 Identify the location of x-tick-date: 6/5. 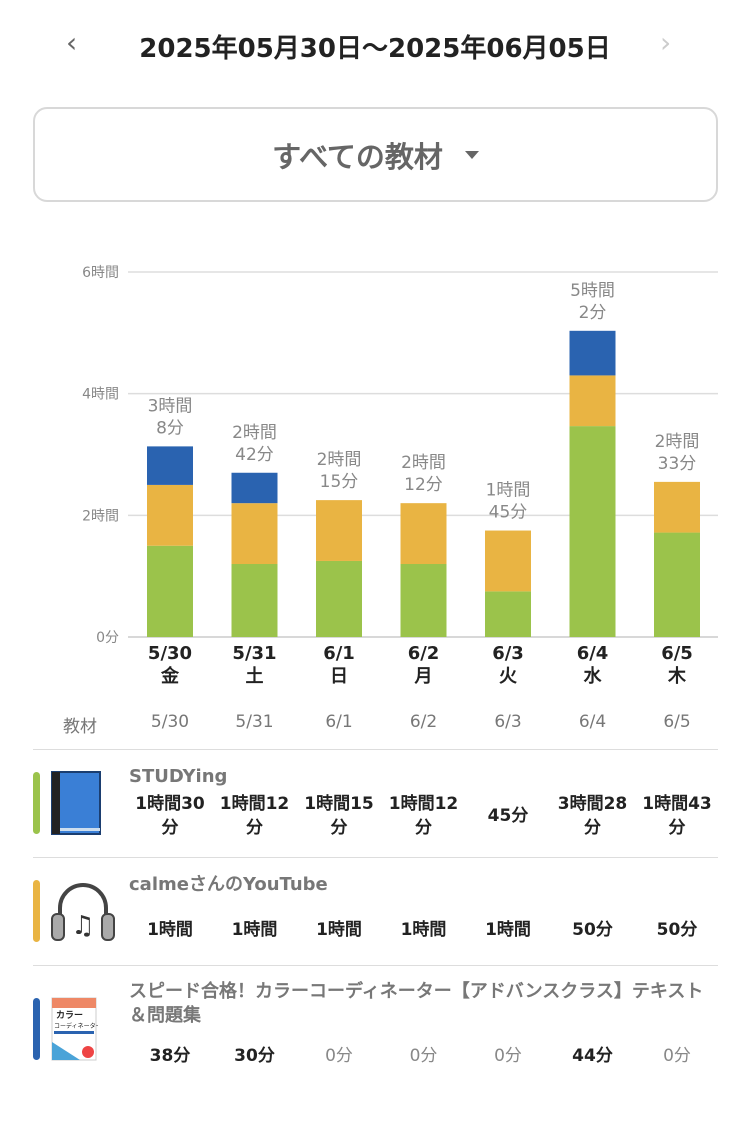
(677, 653).